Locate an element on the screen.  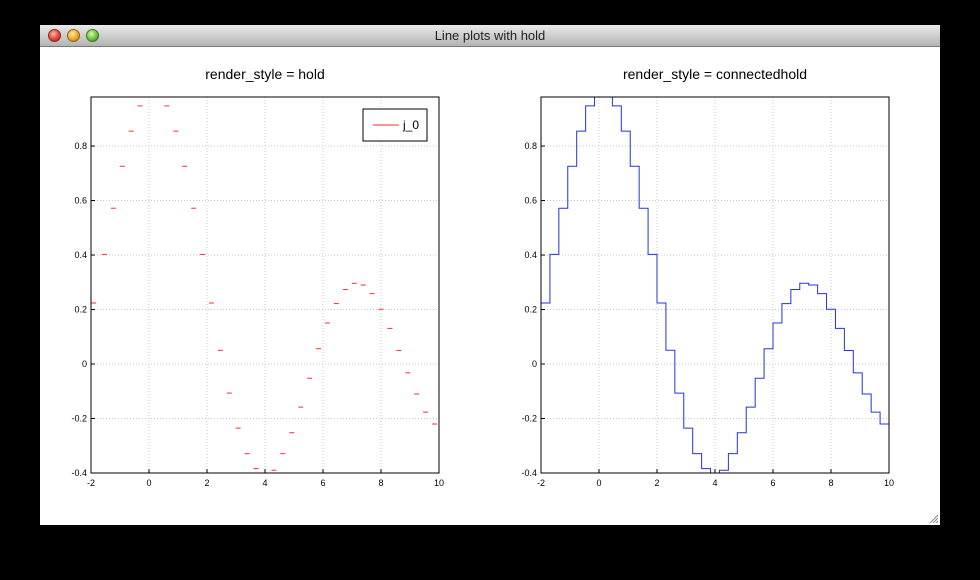
legend: j_0 is located at coordinates (395, 125).